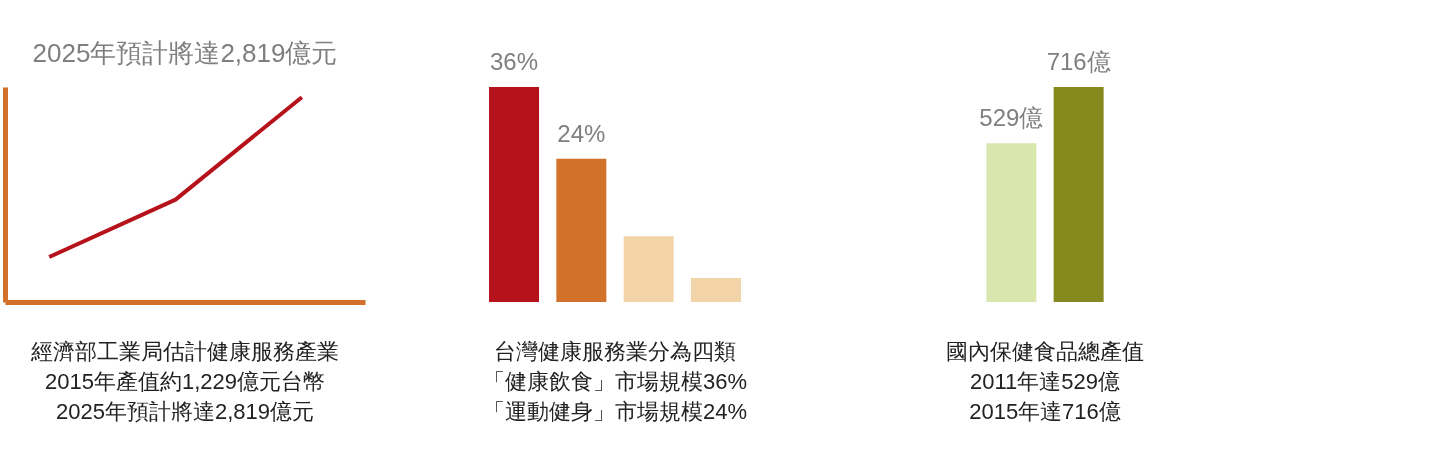 The height and width of the screenshot is (470, 1440). What do you see at coordinates (615, 411) in the screenshot?
I see `text: 「運動健身」市場規模24%` at bounding box center [615, 411].